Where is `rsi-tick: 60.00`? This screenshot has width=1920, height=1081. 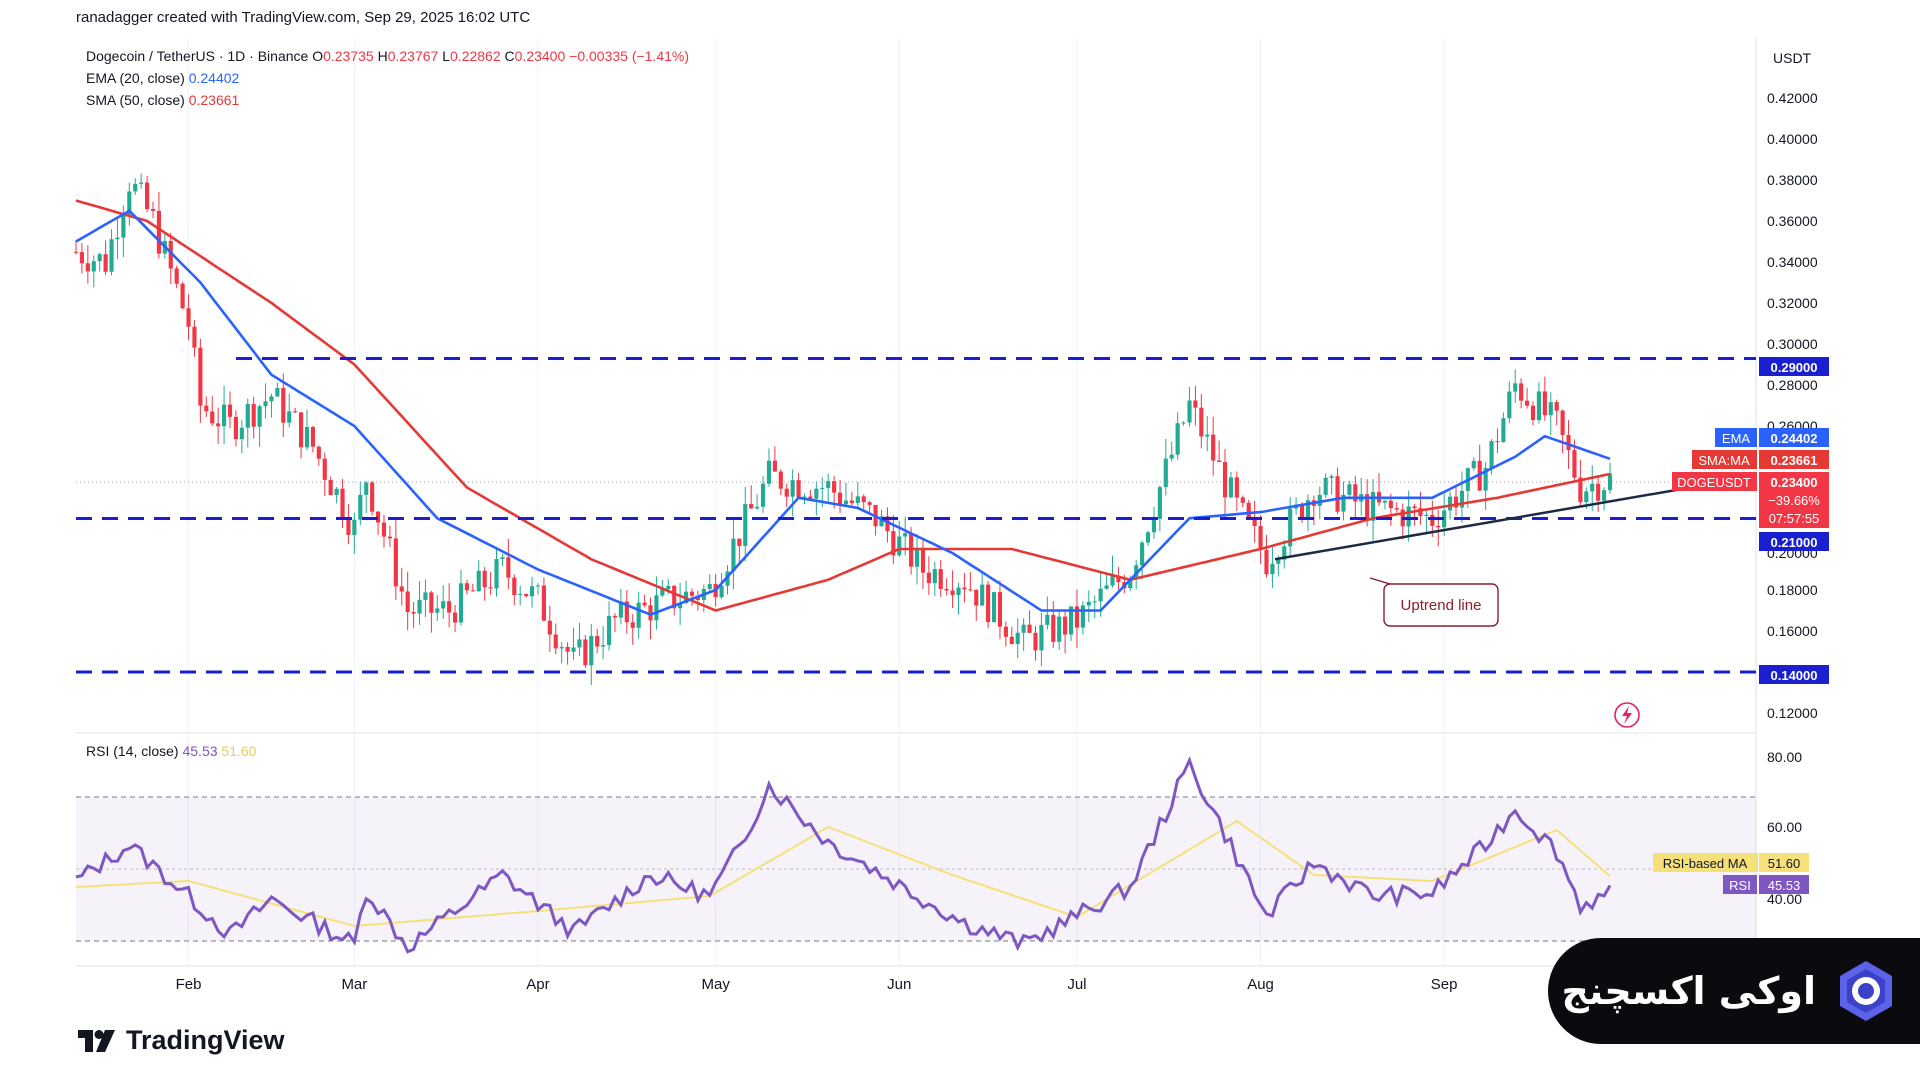 rsi-tick: 60.00 is located at coordinates (1784, 827).